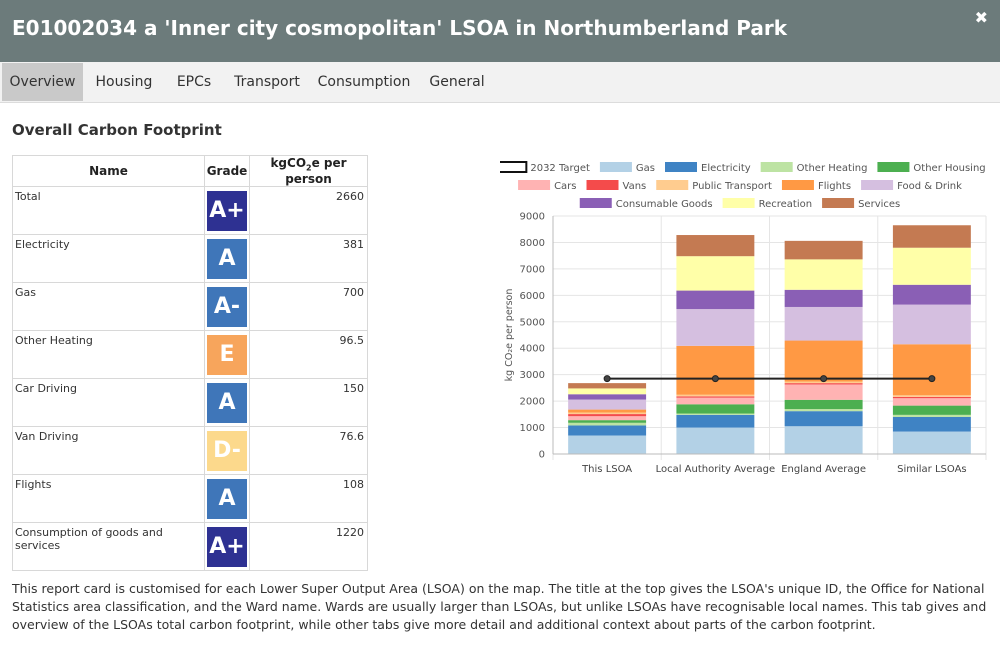  I want to click on legend-label: Consumable Goods, so click(664, 204).